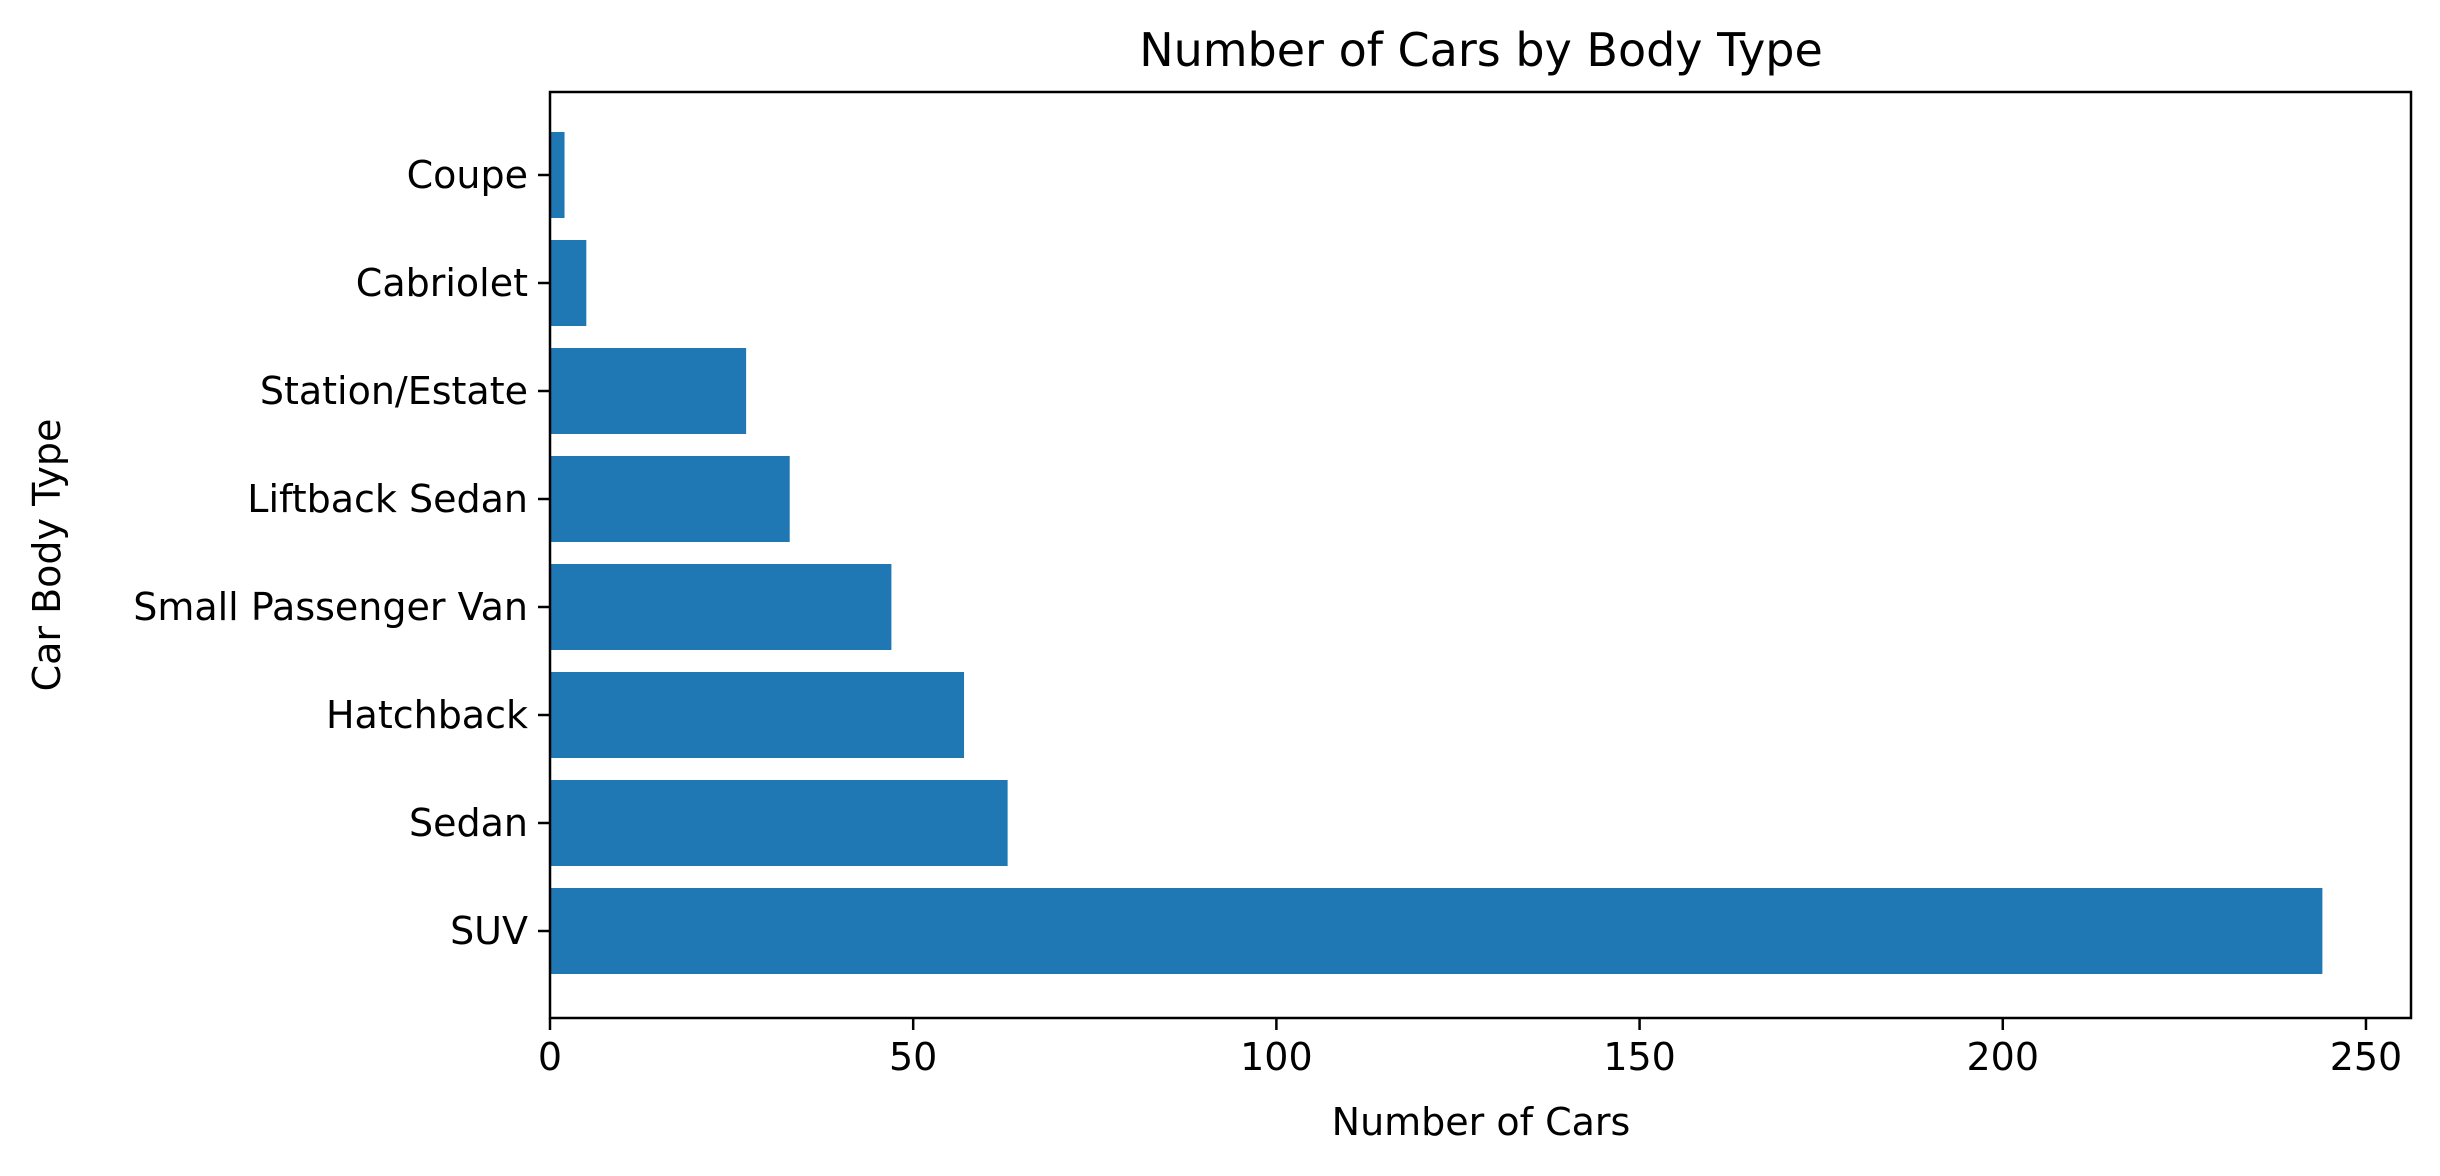  What do you see at coordinates (489, 931) in the screenshot?
I see `y-tick-label: SUV` at bounding box center [489, 931].